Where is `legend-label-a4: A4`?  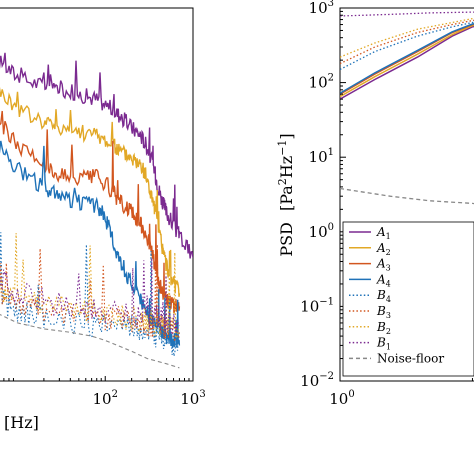
legend-label-a4: A4 is located at coordinates (383, 280).